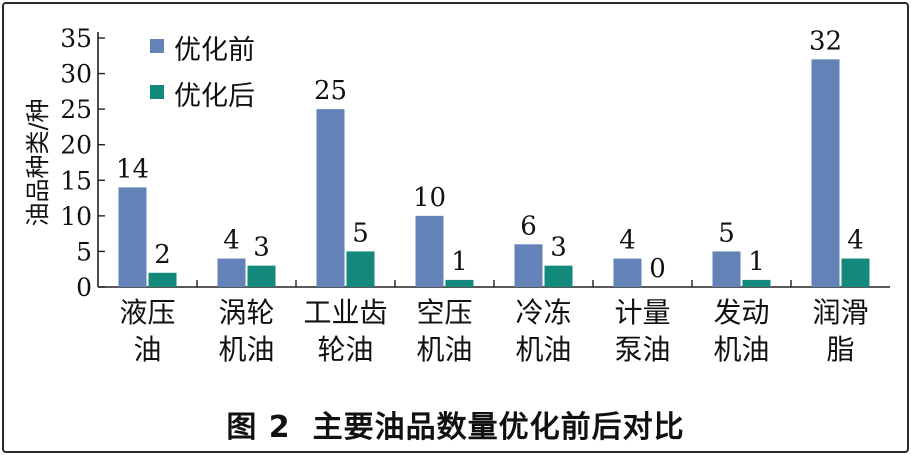  What do you see at coordinates (147, 312) in the screenshot?
I see `category-label-0-0: 液压` at bounding box center [147, 312].